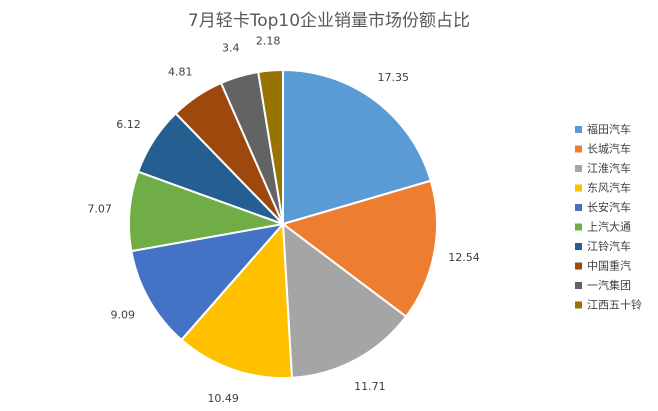 This screenshot has width=658, height=411. Describe the element at coordinates (394, 77) in the screenshot. I see `data-label: 17.35` at that location.